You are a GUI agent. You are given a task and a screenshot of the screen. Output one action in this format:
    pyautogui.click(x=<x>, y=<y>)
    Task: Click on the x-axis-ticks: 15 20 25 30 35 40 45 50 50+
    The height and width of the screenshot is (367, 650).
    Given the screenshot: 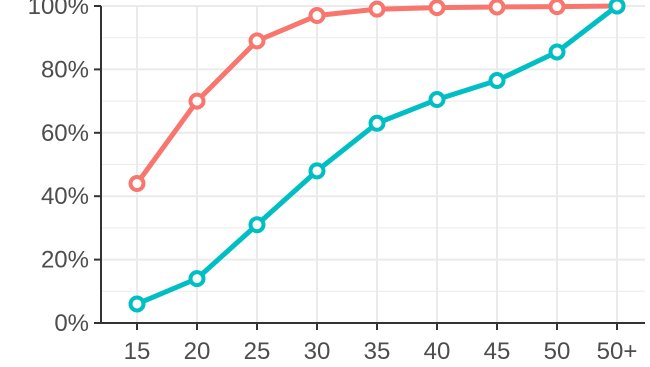 What is the action you would take?
    pyautogui.click(x=381, y=344)
    